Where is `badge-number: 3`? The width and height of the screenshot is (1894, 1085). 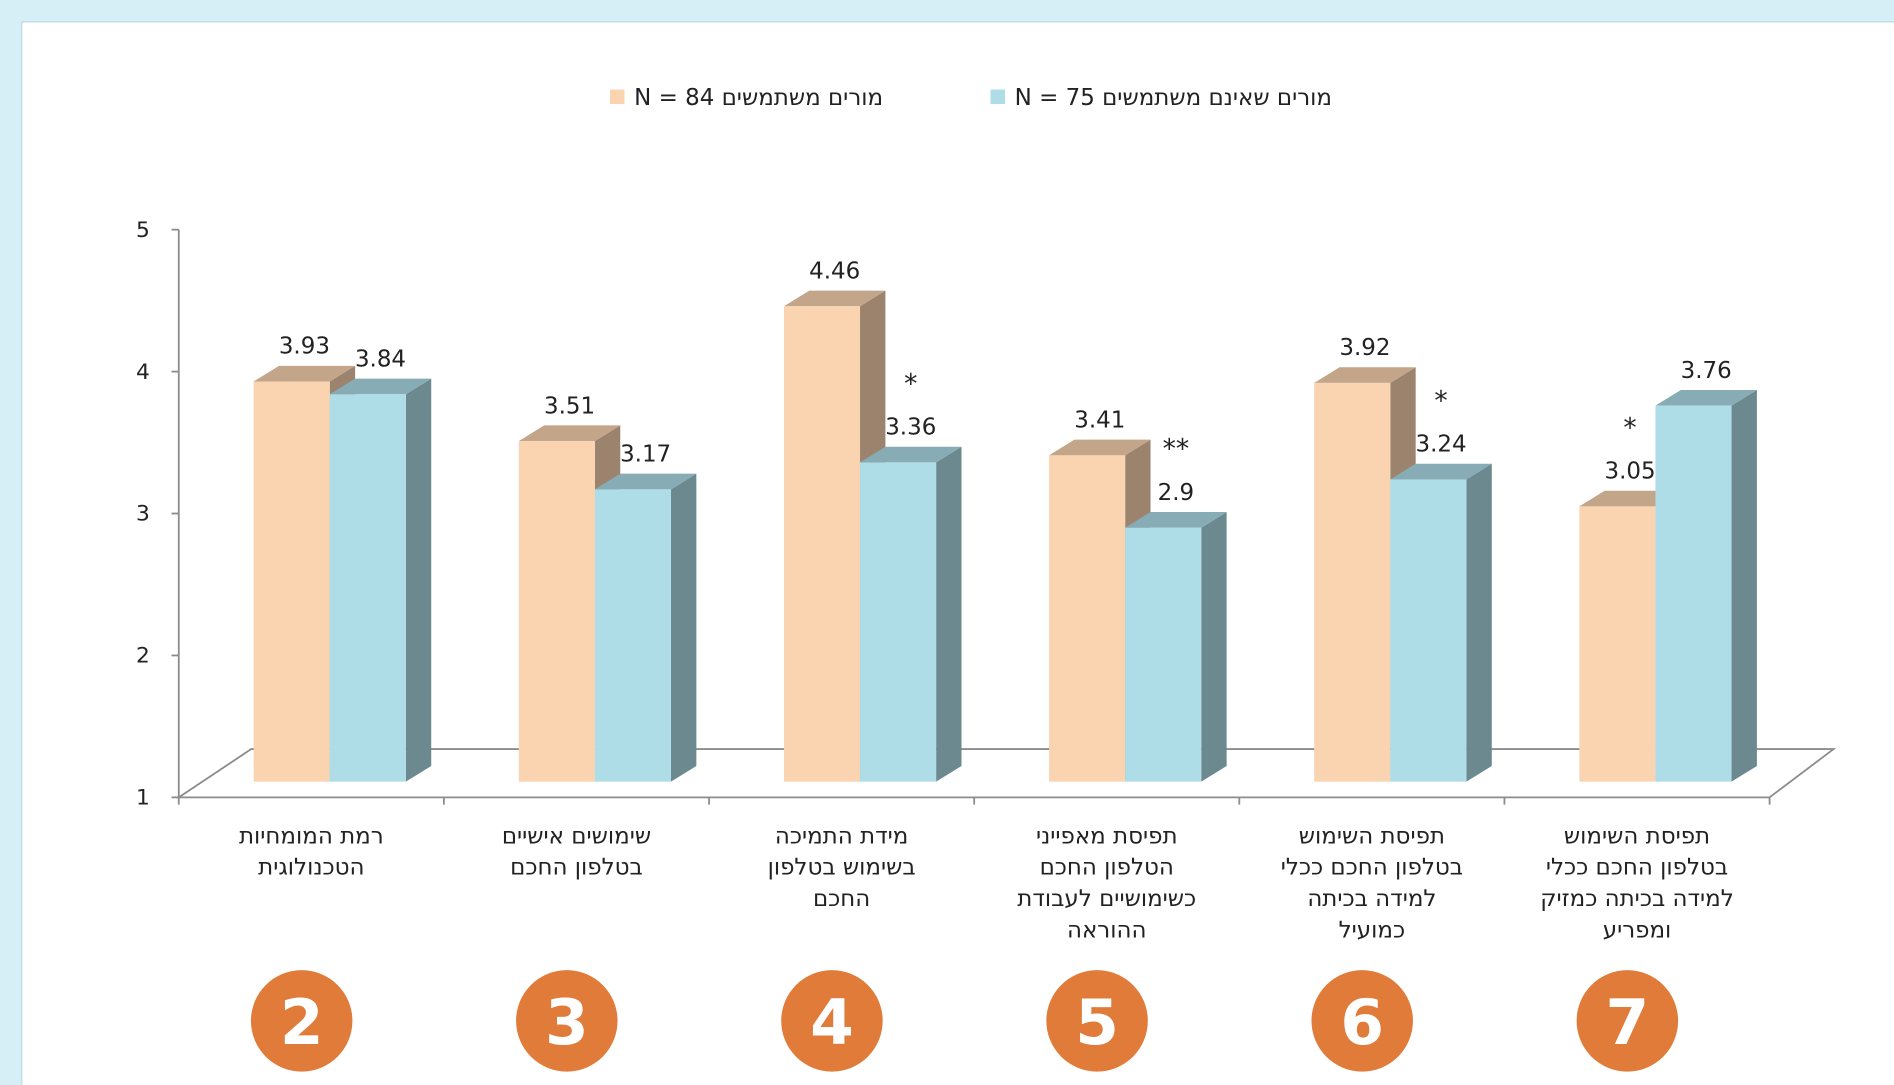 badge-number: 3 is located at coordinates (567, 1022).